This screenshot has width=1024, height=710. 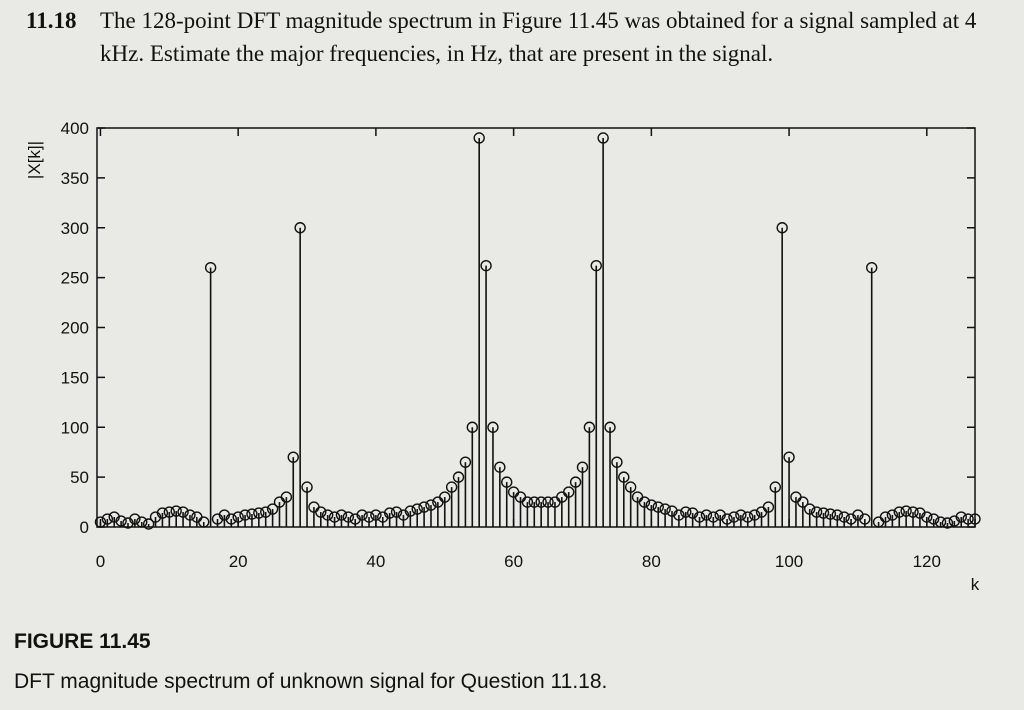 What do you see at coordinates (513, 561) in the screenshot?
I see `x-tick-label: 60` at bounding box center [513, 561].